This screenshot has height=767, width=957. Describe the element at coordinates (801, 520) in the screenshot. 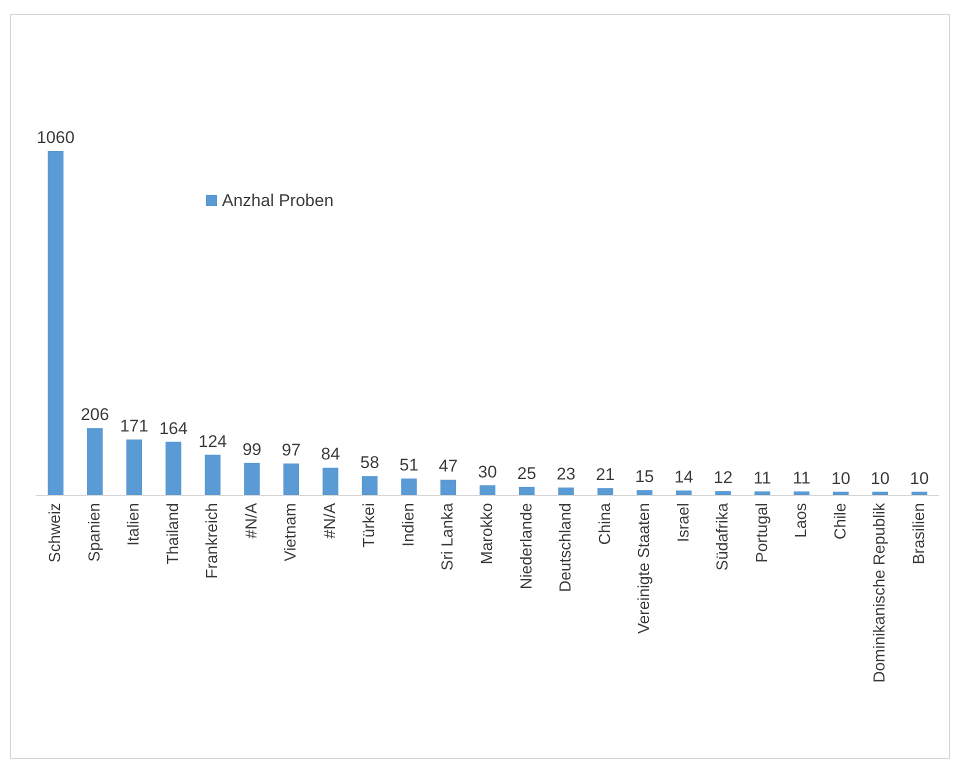

I see `x-tick-label: Laos` at that location.